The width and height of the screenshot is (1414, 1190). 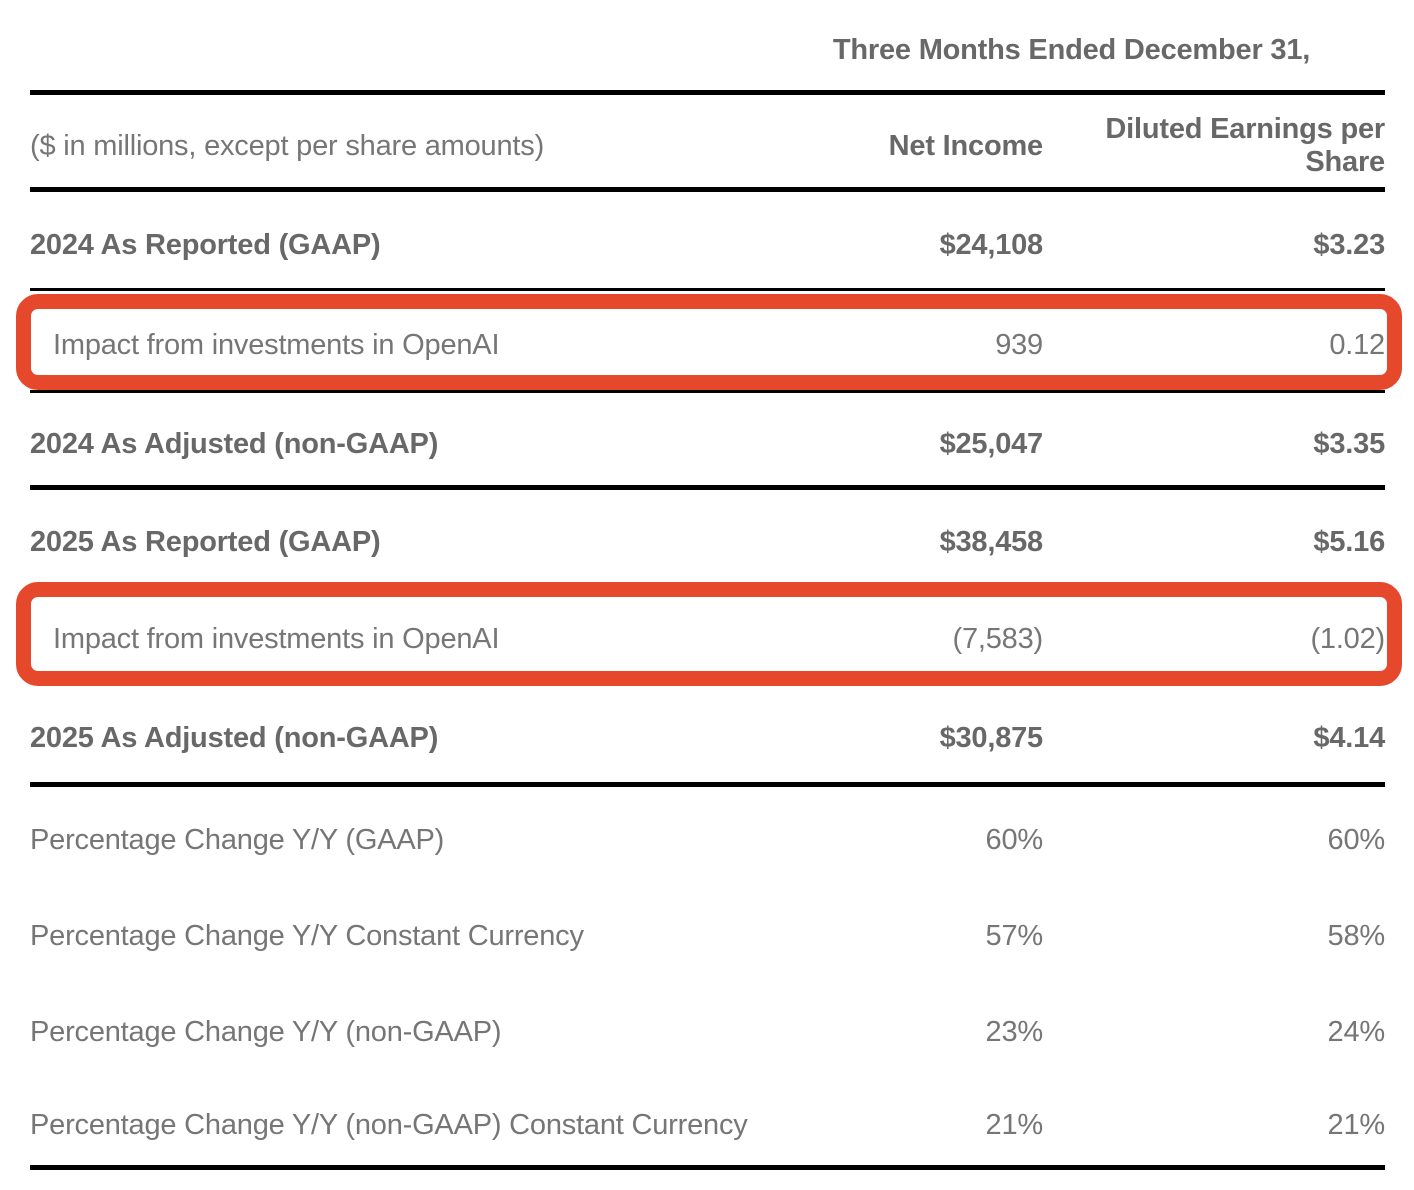 I want to click on diluted-eps-value: $5.16, so click(x=1349, y=541).